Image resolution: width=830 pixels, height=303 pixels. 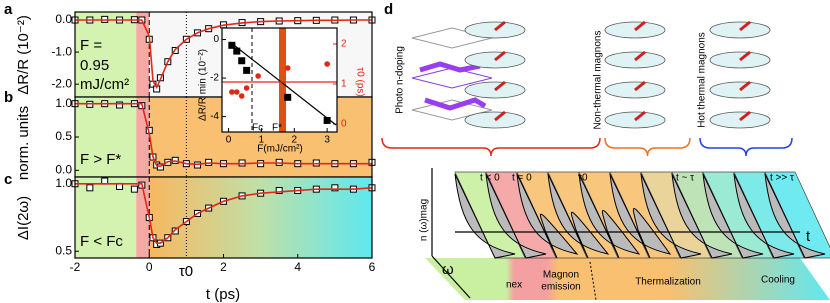 I want to click on row-label: Photo n-doping, so click(x=400, y=80).